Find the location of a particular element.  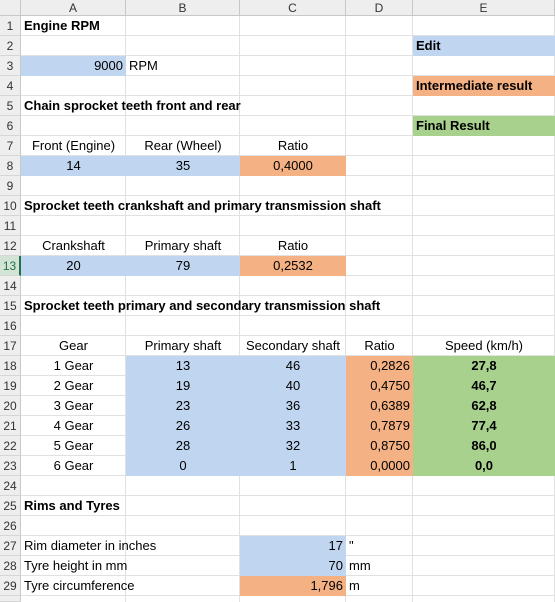

gear-speed-result: 86,0 is located at coordinates (484, 446).